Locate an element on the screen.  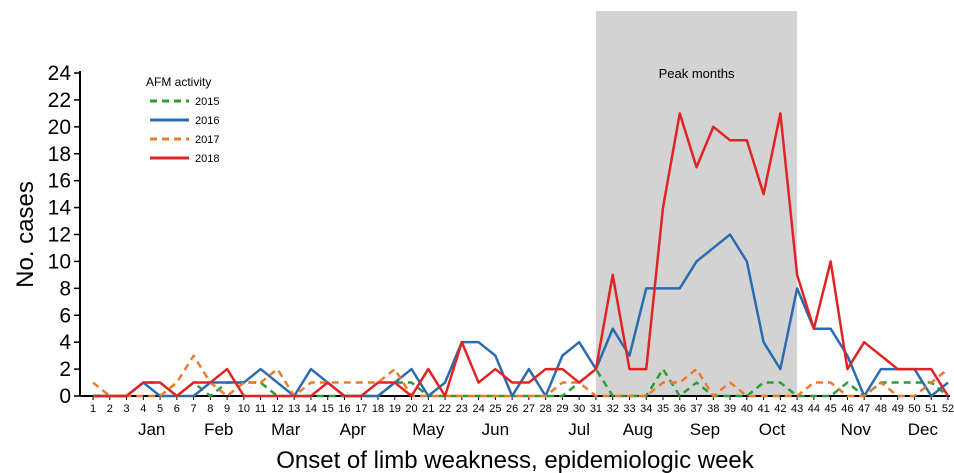
x-tick-label: 49 is located at coordinates (898, 409).